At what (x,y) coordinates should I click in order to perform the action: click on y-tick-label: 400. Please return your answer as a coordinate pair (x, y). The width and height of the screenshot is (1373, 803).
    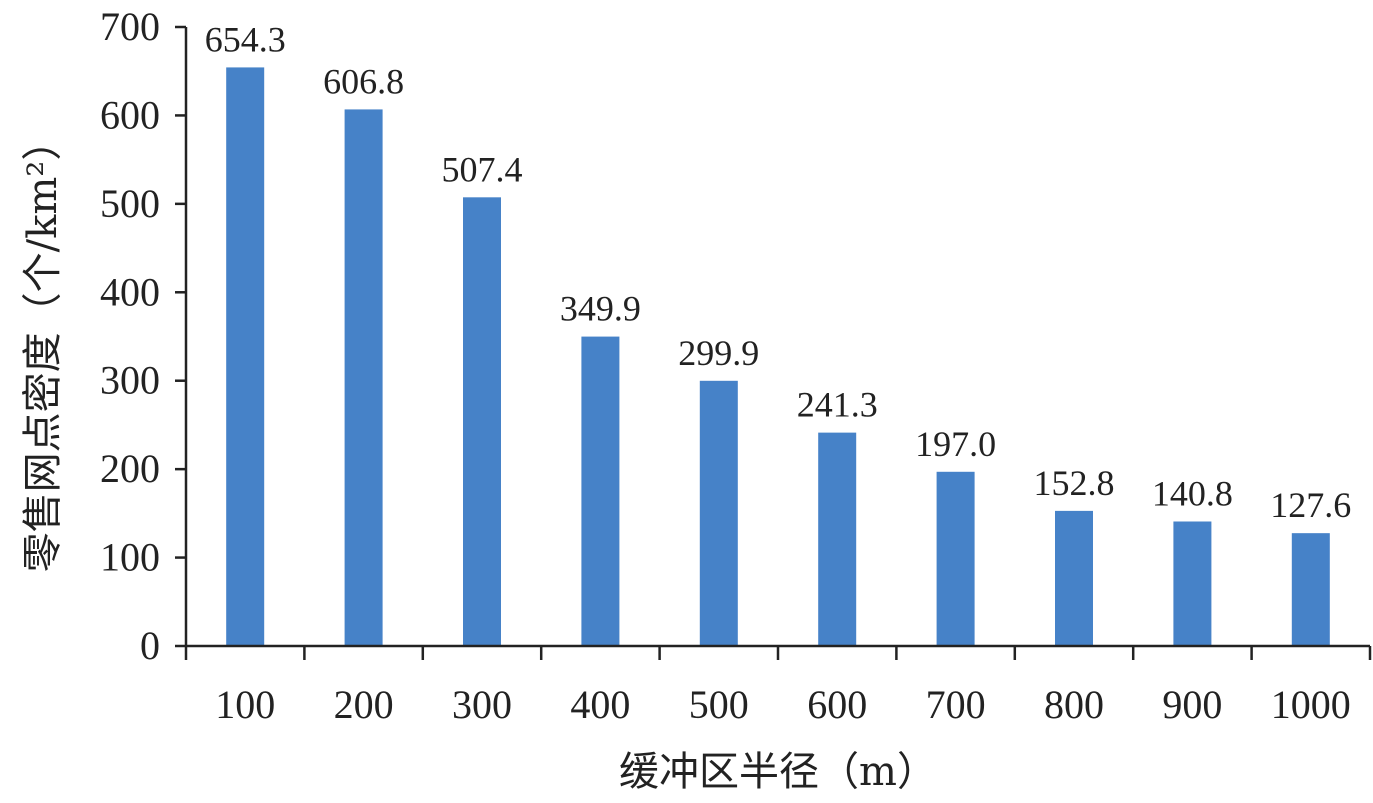
    Looking at the image, I should click on (130, 291).